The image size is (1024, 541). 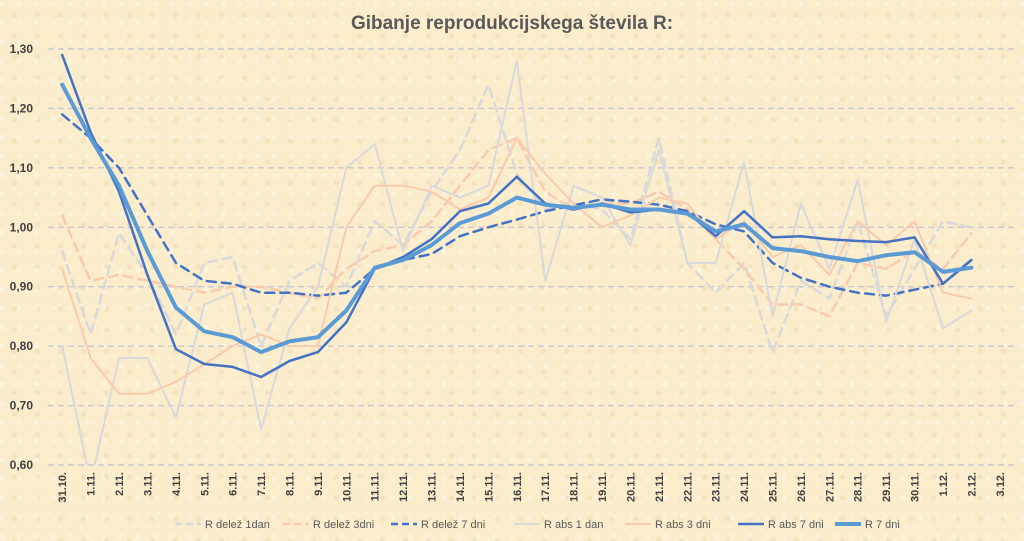 What do you see at coordinates (745, 487) in the screenshot?
I see `x-tick-label: 24.11.` at bounding box center [745, 487].